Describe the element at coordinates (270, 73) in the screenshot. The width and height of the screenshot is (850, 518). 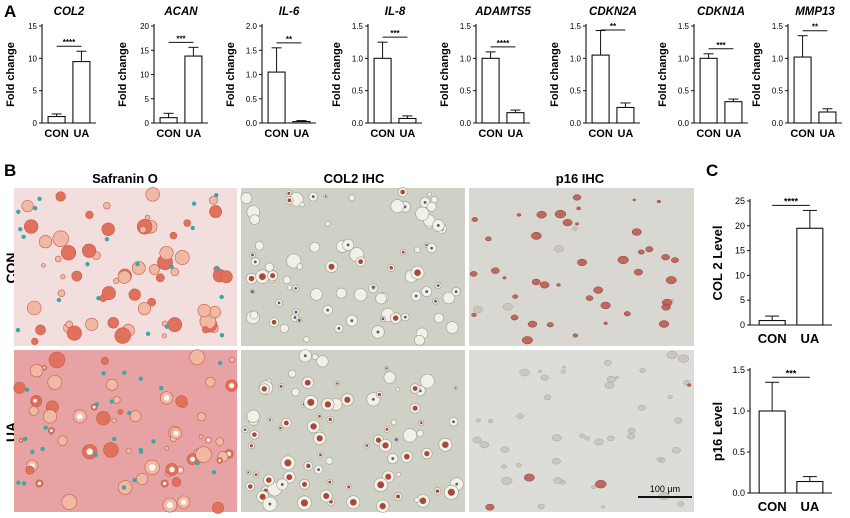
I see `qpcr-chart-il-6: IL-6 Fold change 0.0 0.5 1.0 1.5 2.0 CON UA **` at that location.